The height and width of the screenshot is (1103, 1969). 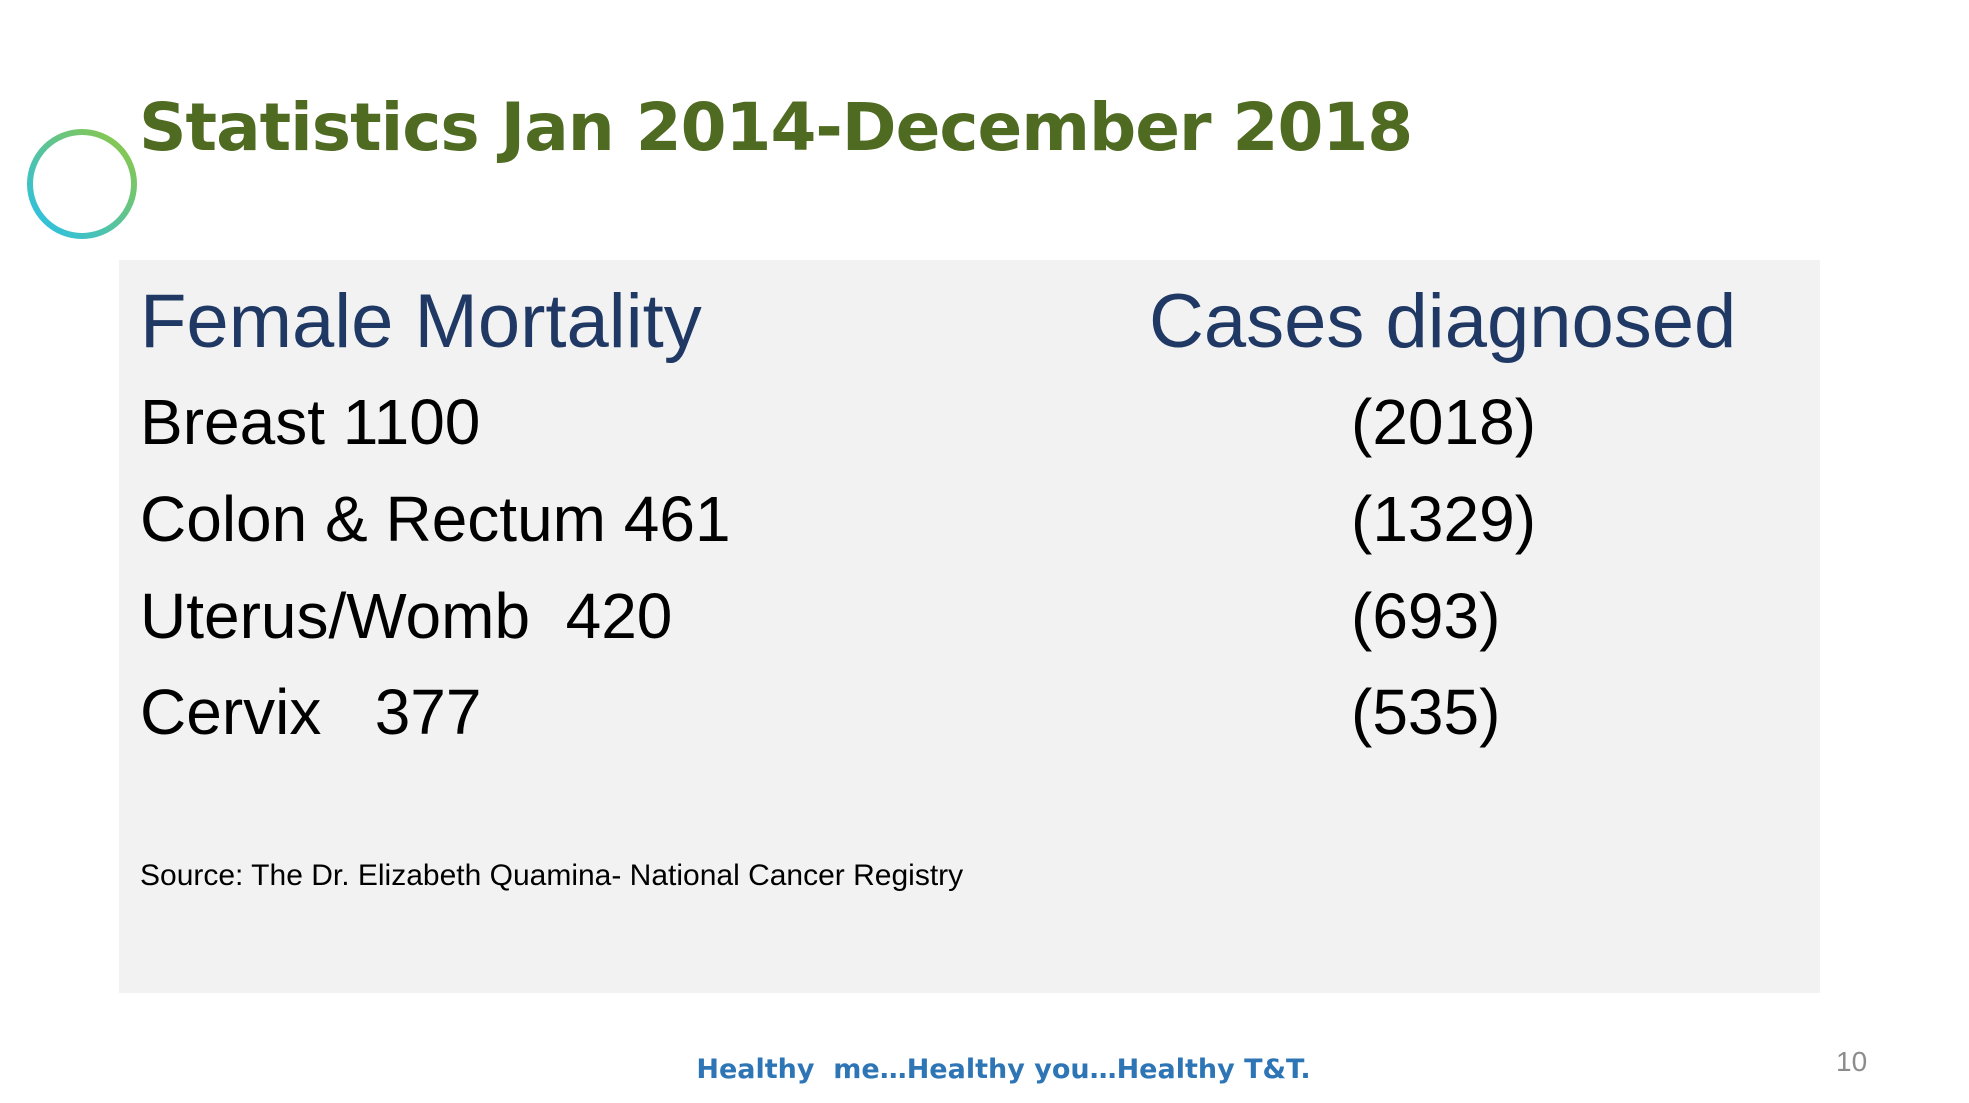 What do you see at coordinates (1443, 519) in the screenshot?
I see `cases-value: (1329)` at bounding box center [1443, 519].